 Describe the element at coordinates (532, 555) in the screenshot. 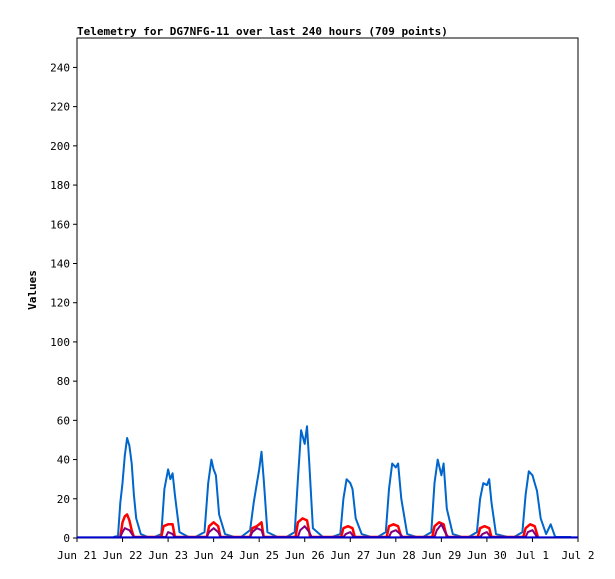

I see `x-tick-label: Jul 1` at that location.